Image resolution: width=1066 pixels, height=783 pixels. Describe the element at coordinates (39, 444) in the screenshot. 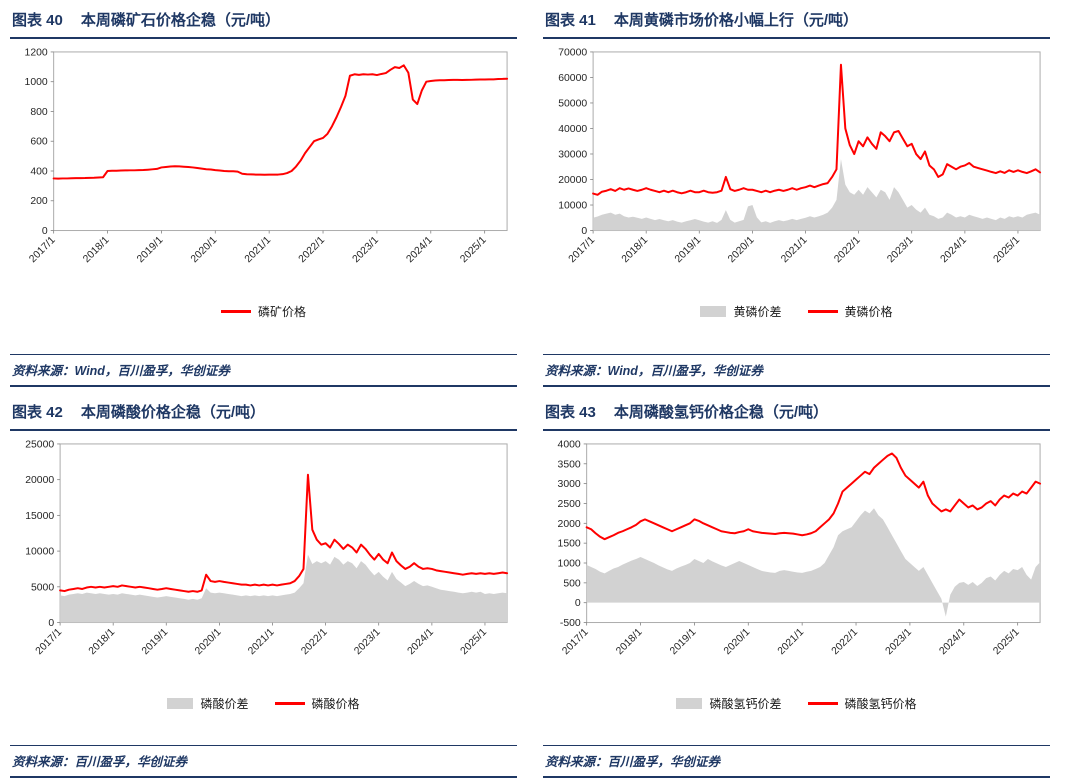

I see `y-tick-label: 25000` at that location.